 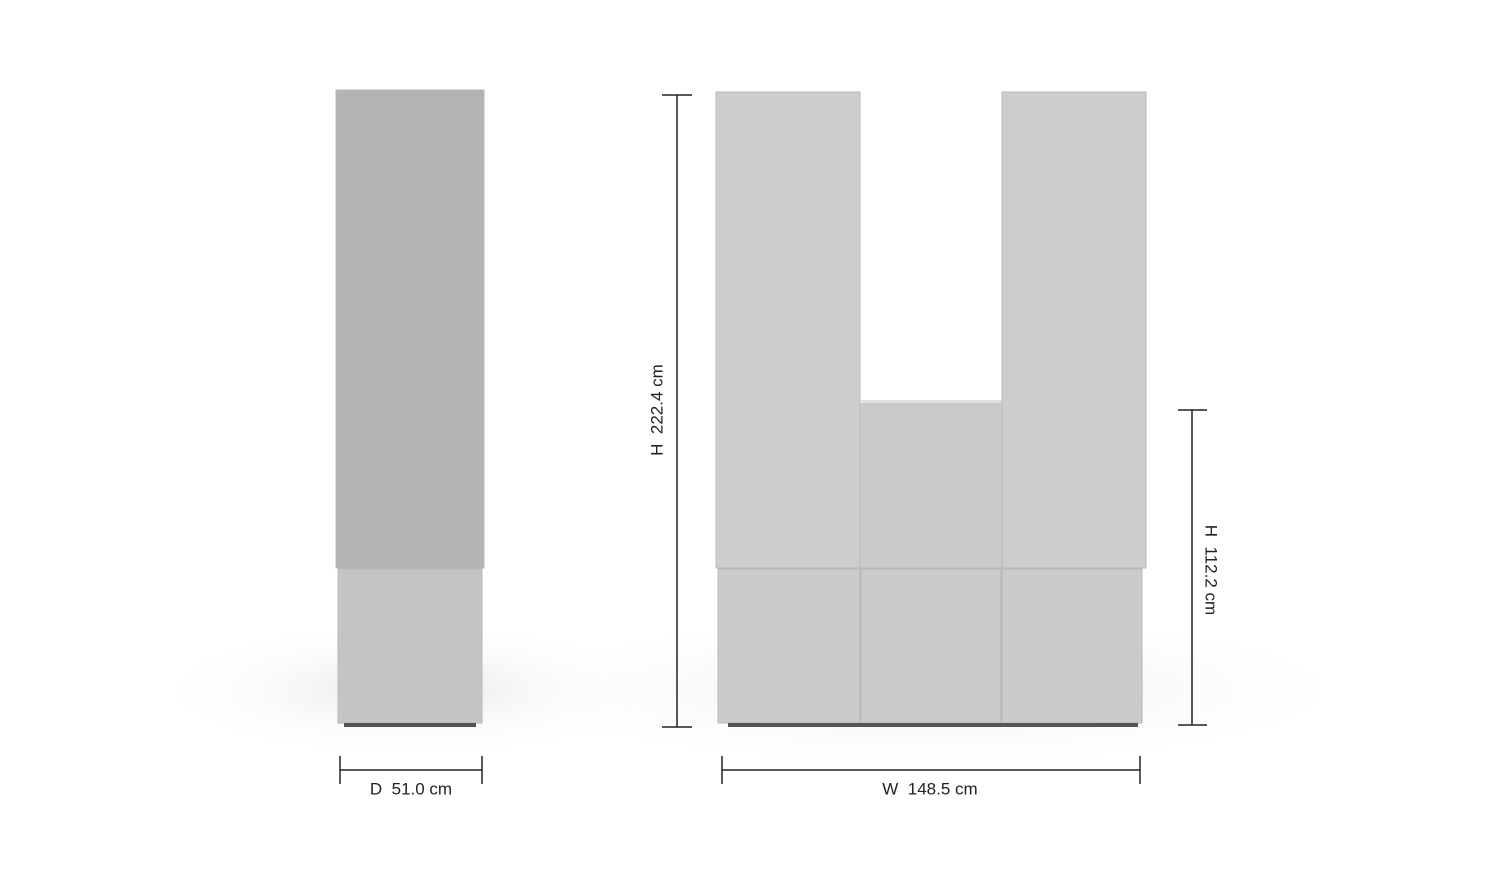 What do you see at coordinates (669, 411) in the screenshot?
I see `total-height-dimension: H 222.4 cm` at bounding box center [669, 411].